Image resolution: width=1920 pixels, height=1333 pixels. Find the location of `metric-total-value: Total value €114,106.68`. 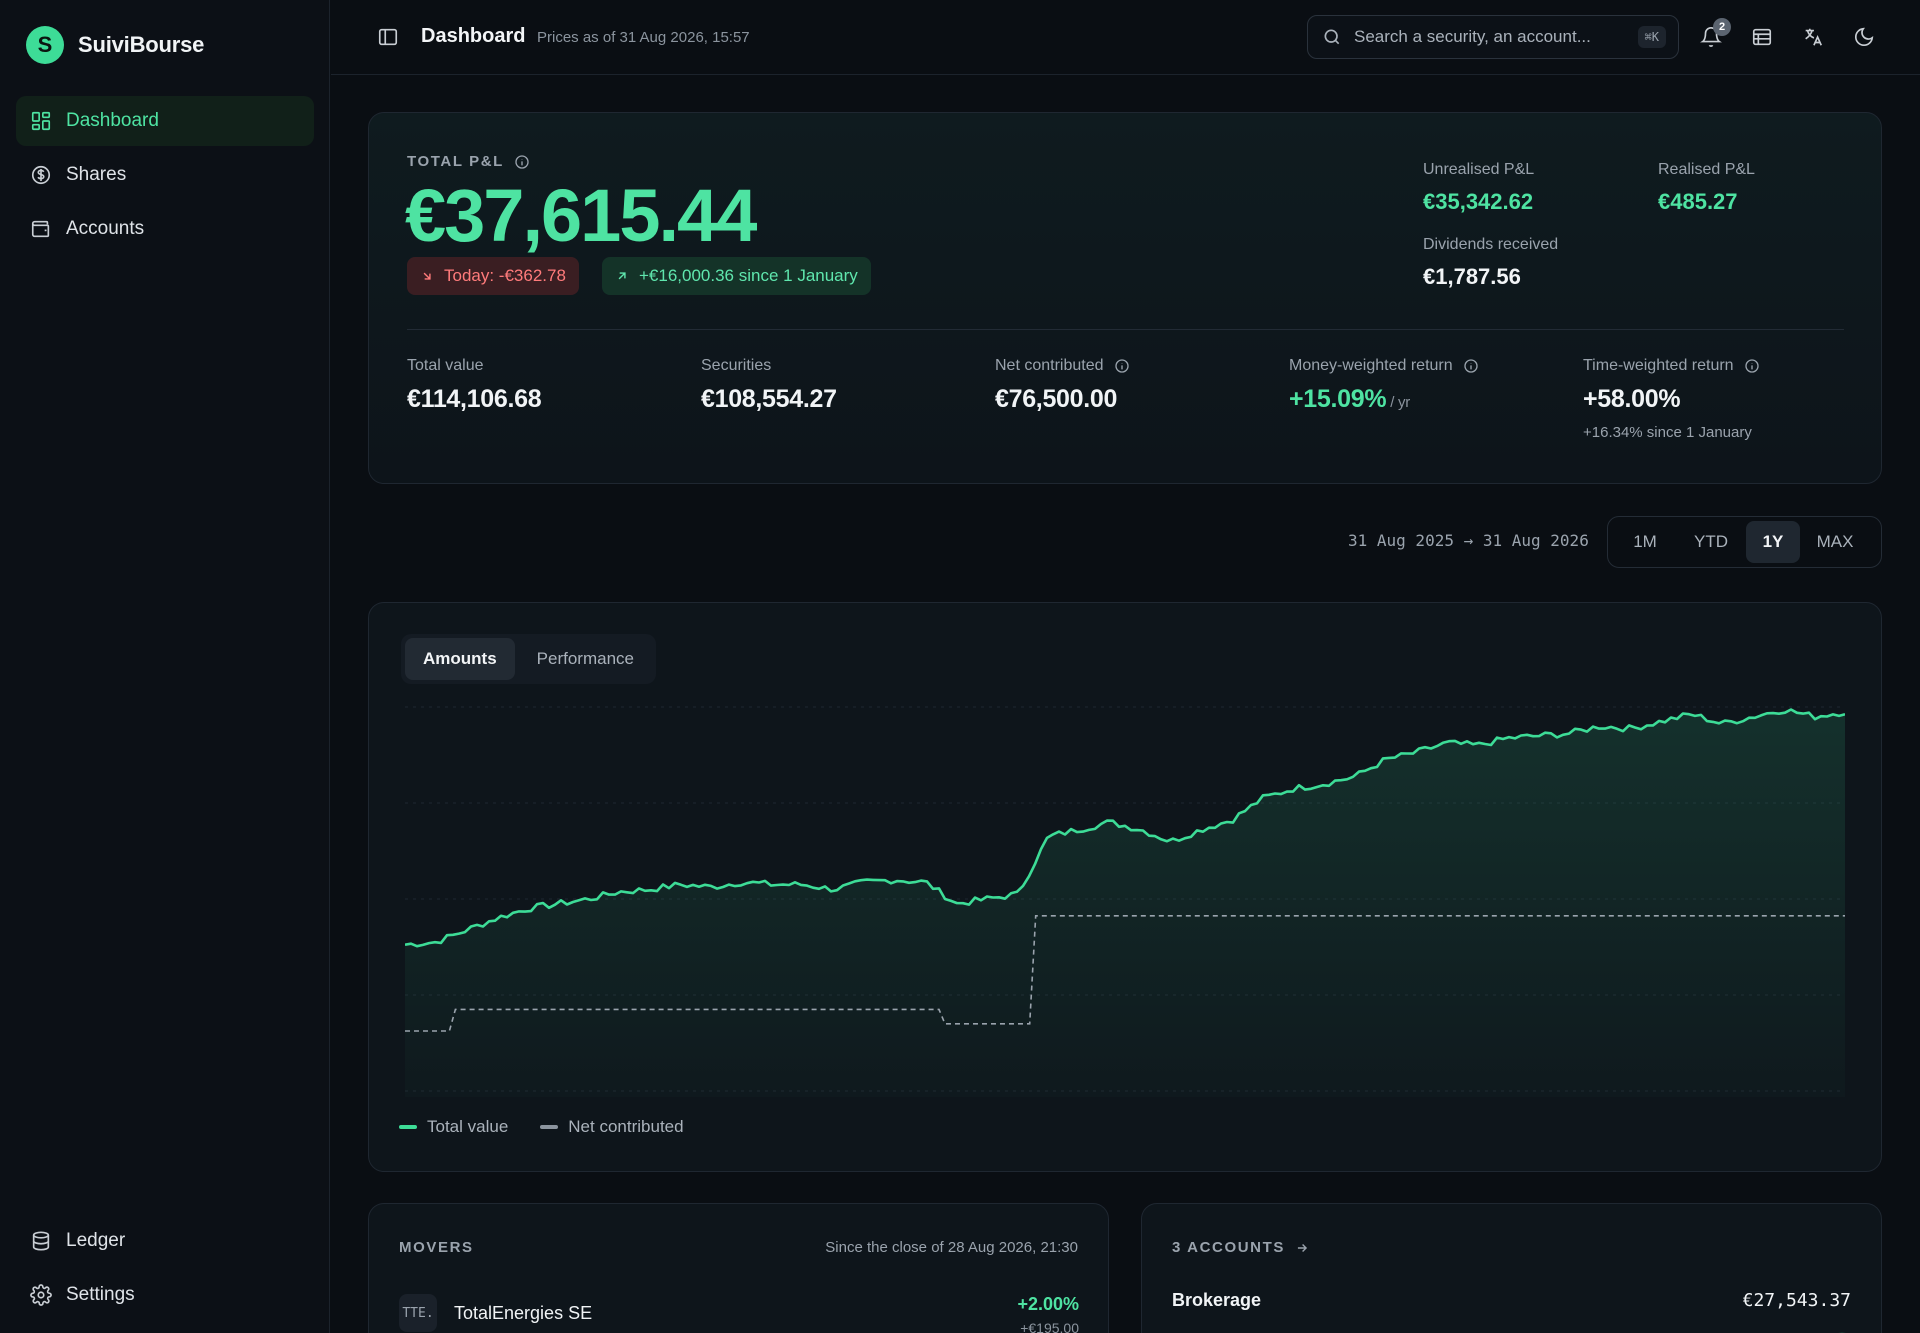

metric-total-value: Total value €114,106.68 is located at coordinates (474, 385).